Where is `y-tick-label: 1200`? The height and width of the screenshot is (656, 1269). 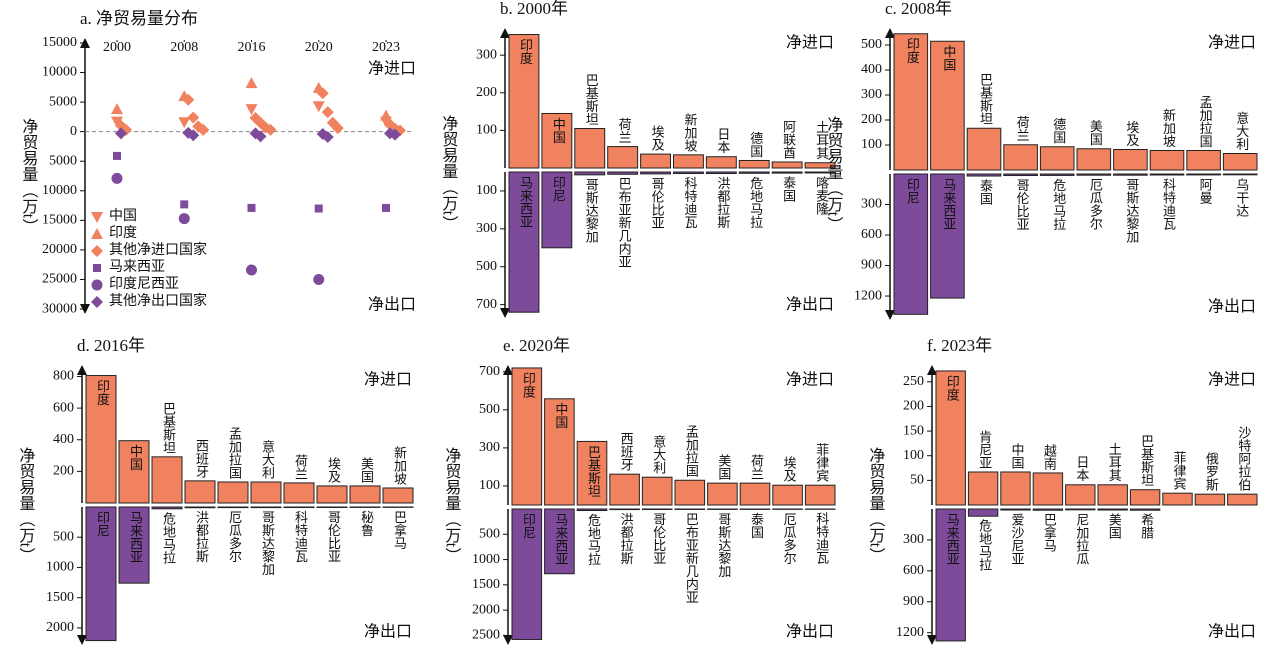
y-tick-label: 1200 is located at coordinates (868, 295).